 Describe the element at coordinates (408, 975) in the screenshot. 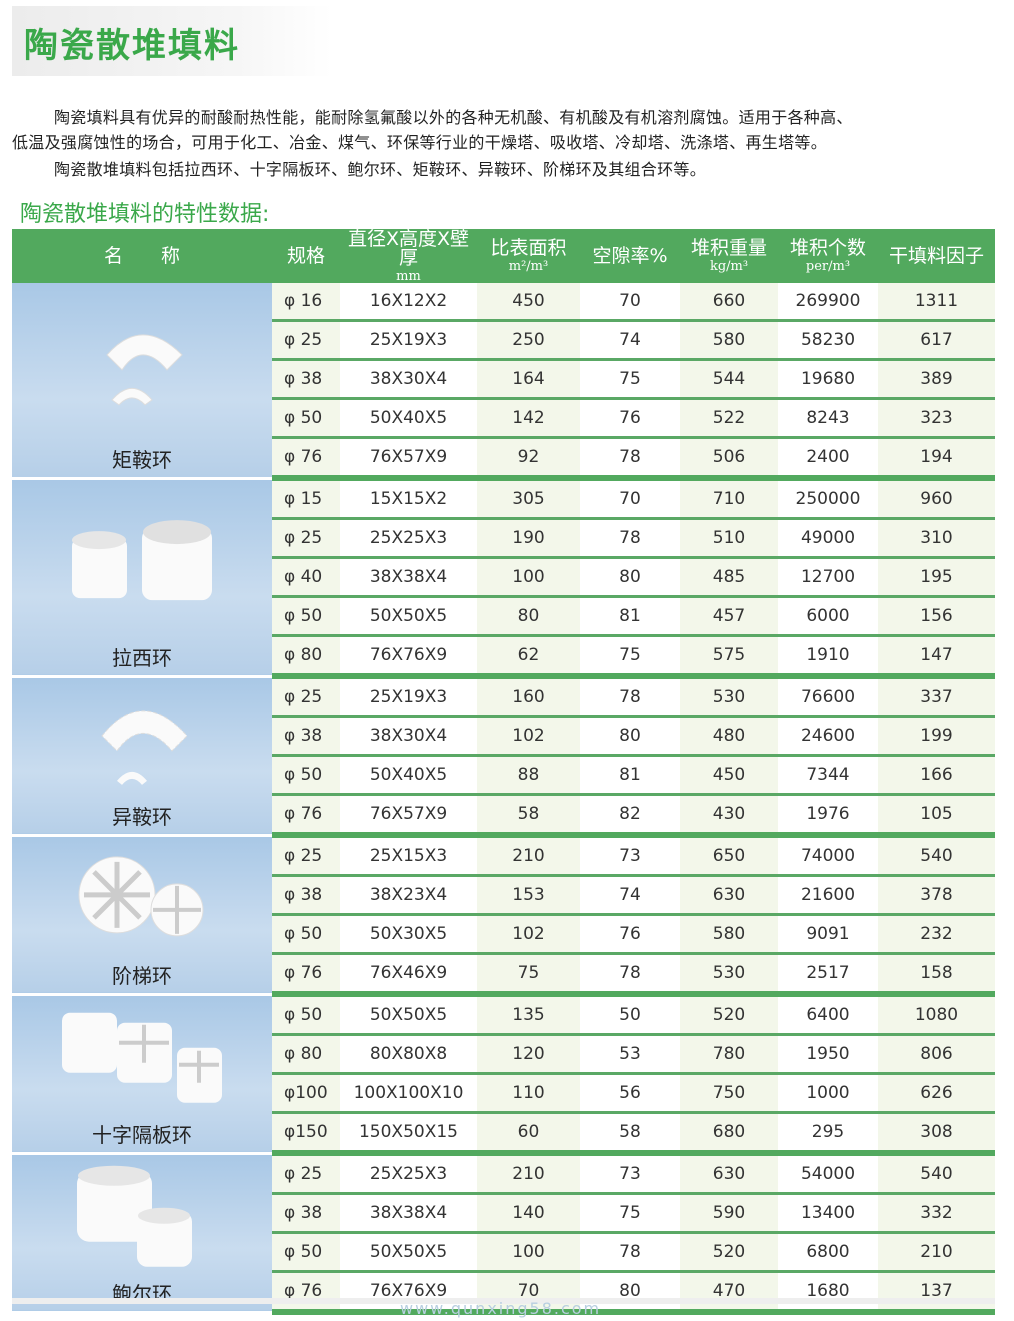

I see `cell-dims: 76X46X9` at that location.